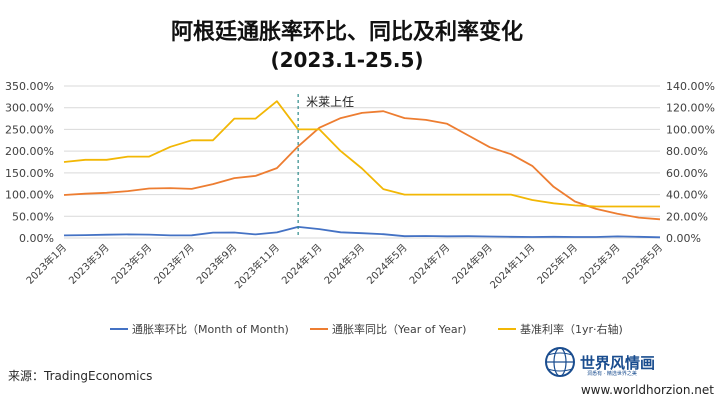  I want to click on right-axis-tick-label: 0.00%, so click(683, 238).